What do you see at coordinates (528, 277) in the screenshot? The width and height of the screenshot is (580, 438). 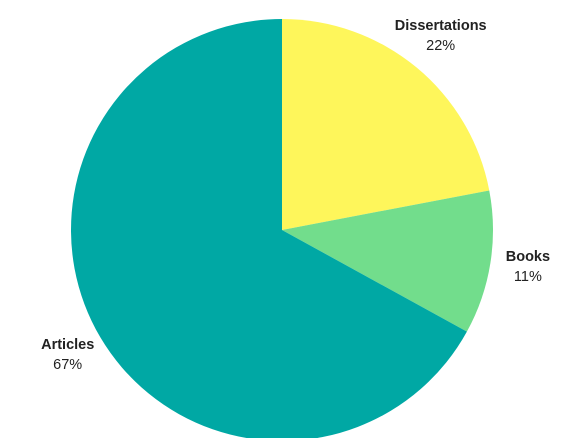 I see `slice-value-books: 11%` at bounding box center [528, 277].